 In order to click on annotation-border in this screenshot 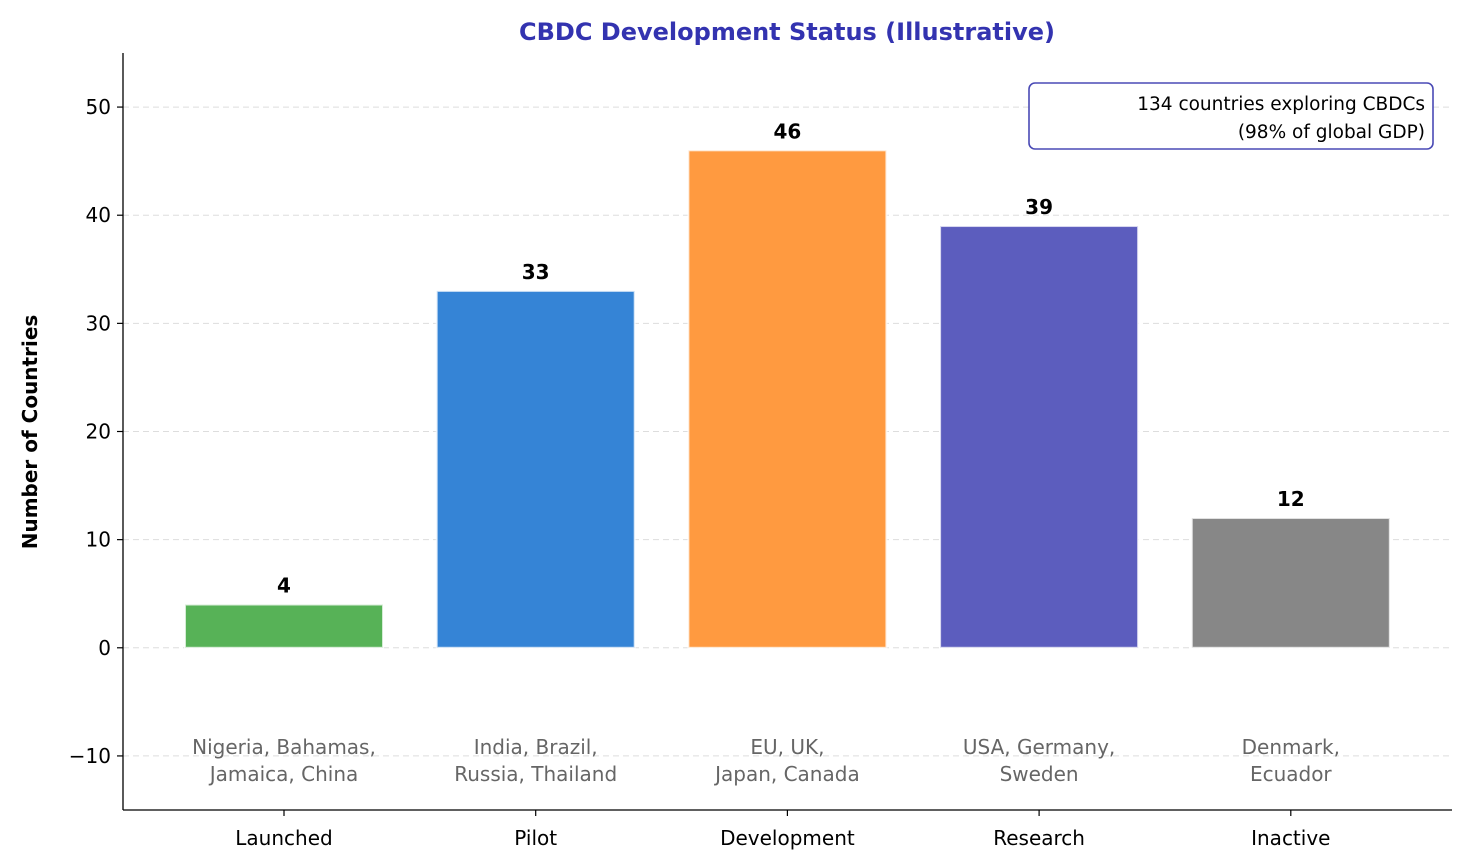, I will do `click(1231, 116)`.